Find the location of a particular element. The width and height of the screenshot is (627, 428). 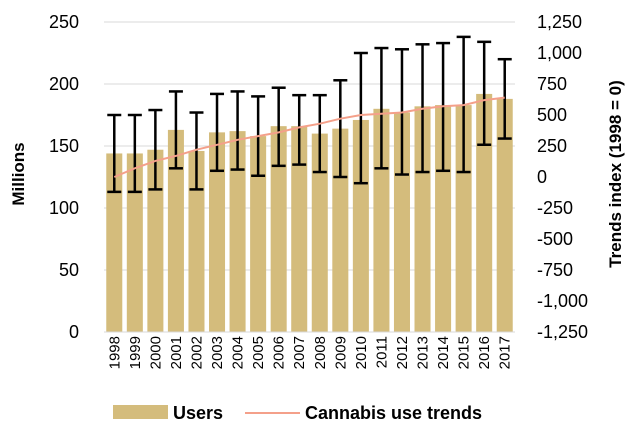

x-tick-label: 2012 is located at coordinates (402, 352).